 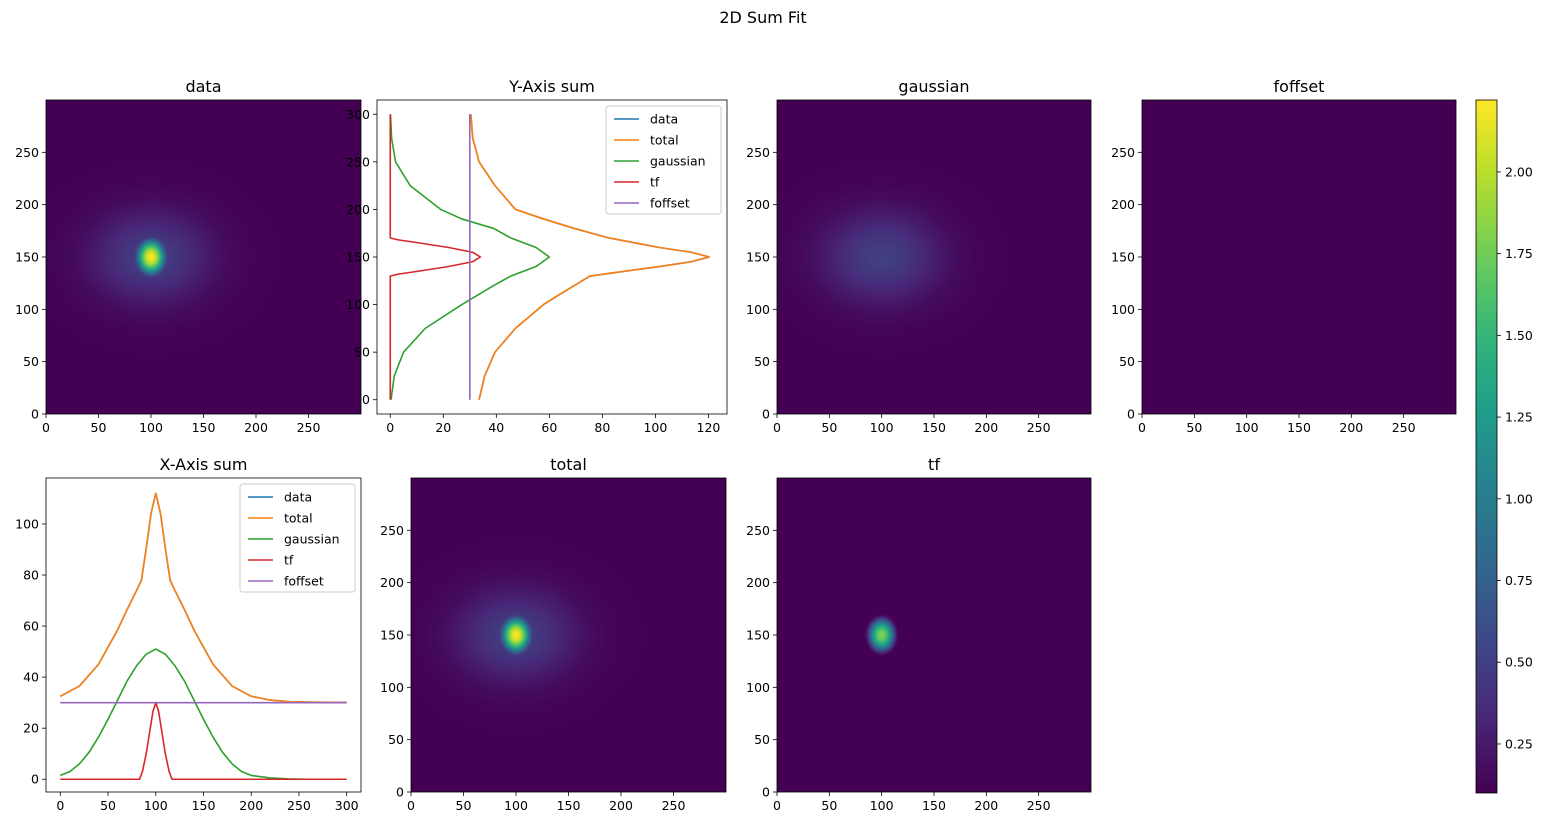 What do you see at coordinates (31, 626) in the screenshot?
I see `y-tick-label: 60` at bounding box center [31, 626].